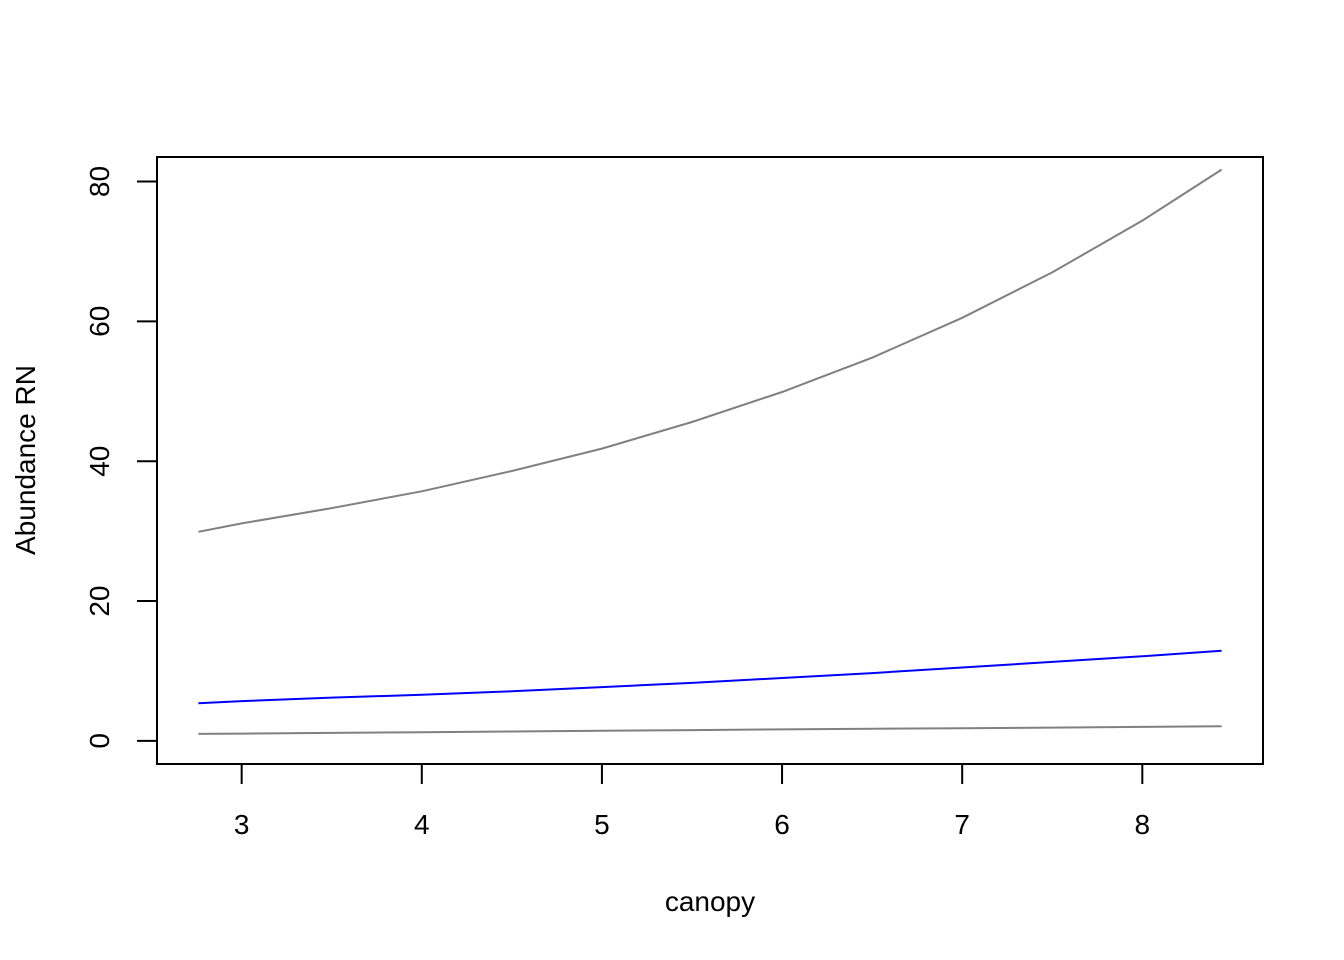 This screenshot has height=960, width=1344. I want to click on y-tick-label: 40, so click(99, 461).